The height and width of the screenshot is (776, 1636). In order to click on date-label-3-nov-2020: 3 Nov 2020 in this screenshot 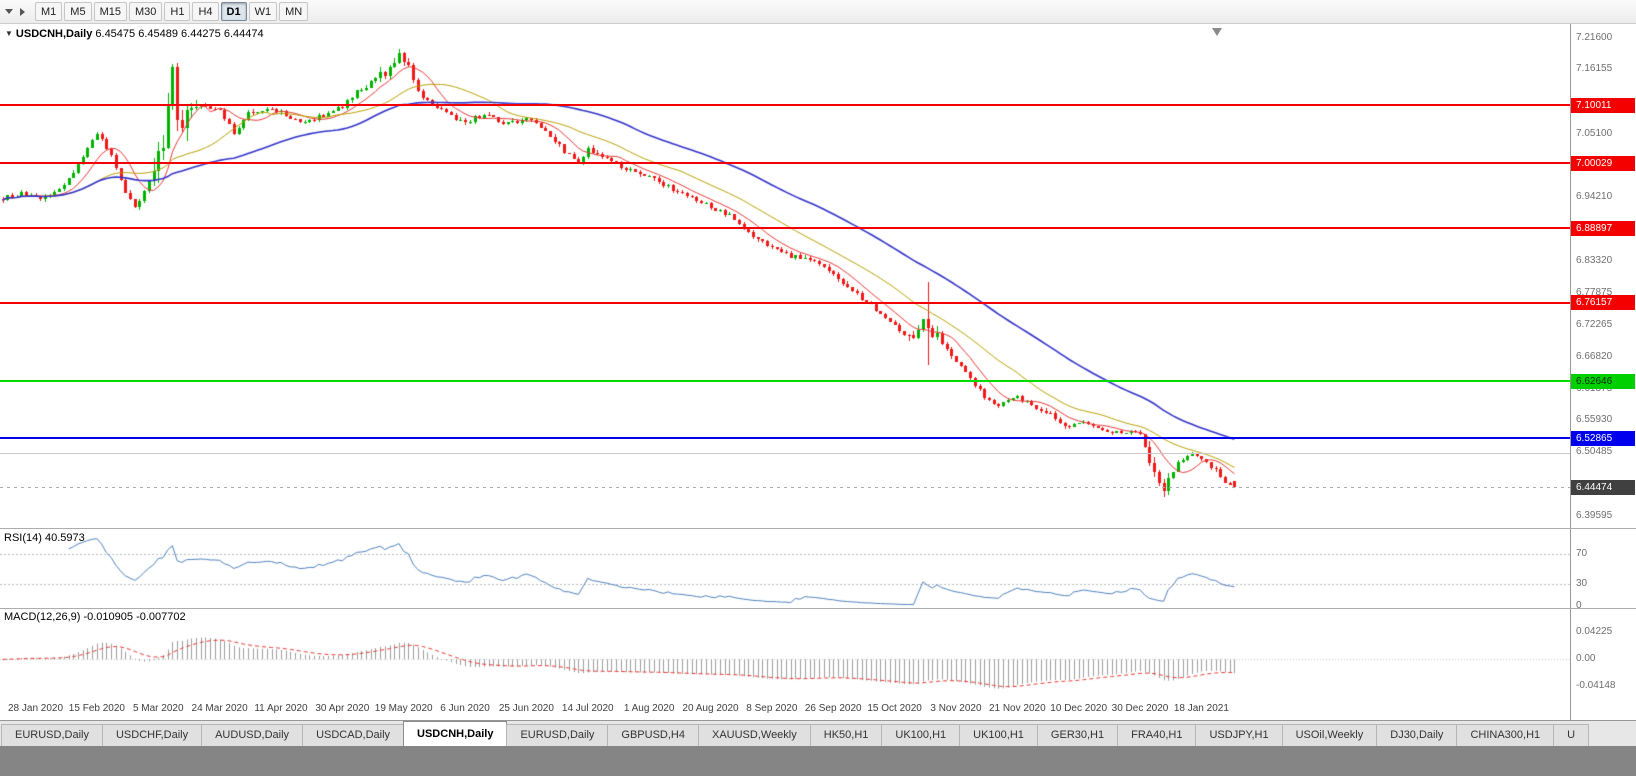, I will do `click(956, 708)`.